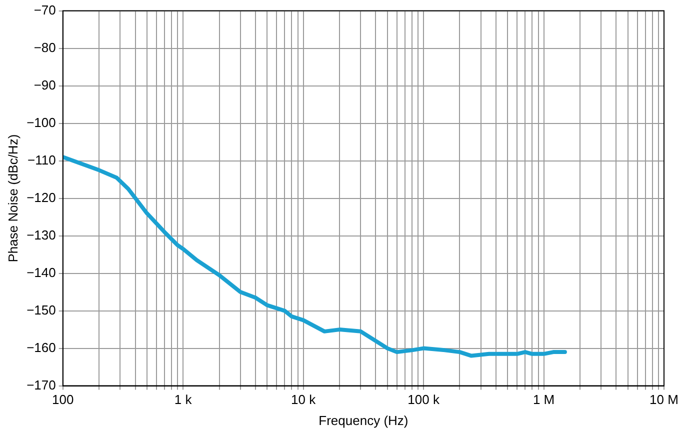 The image size is (684, 433). I want to click on y-tick-label: −100, so click(41, 122).